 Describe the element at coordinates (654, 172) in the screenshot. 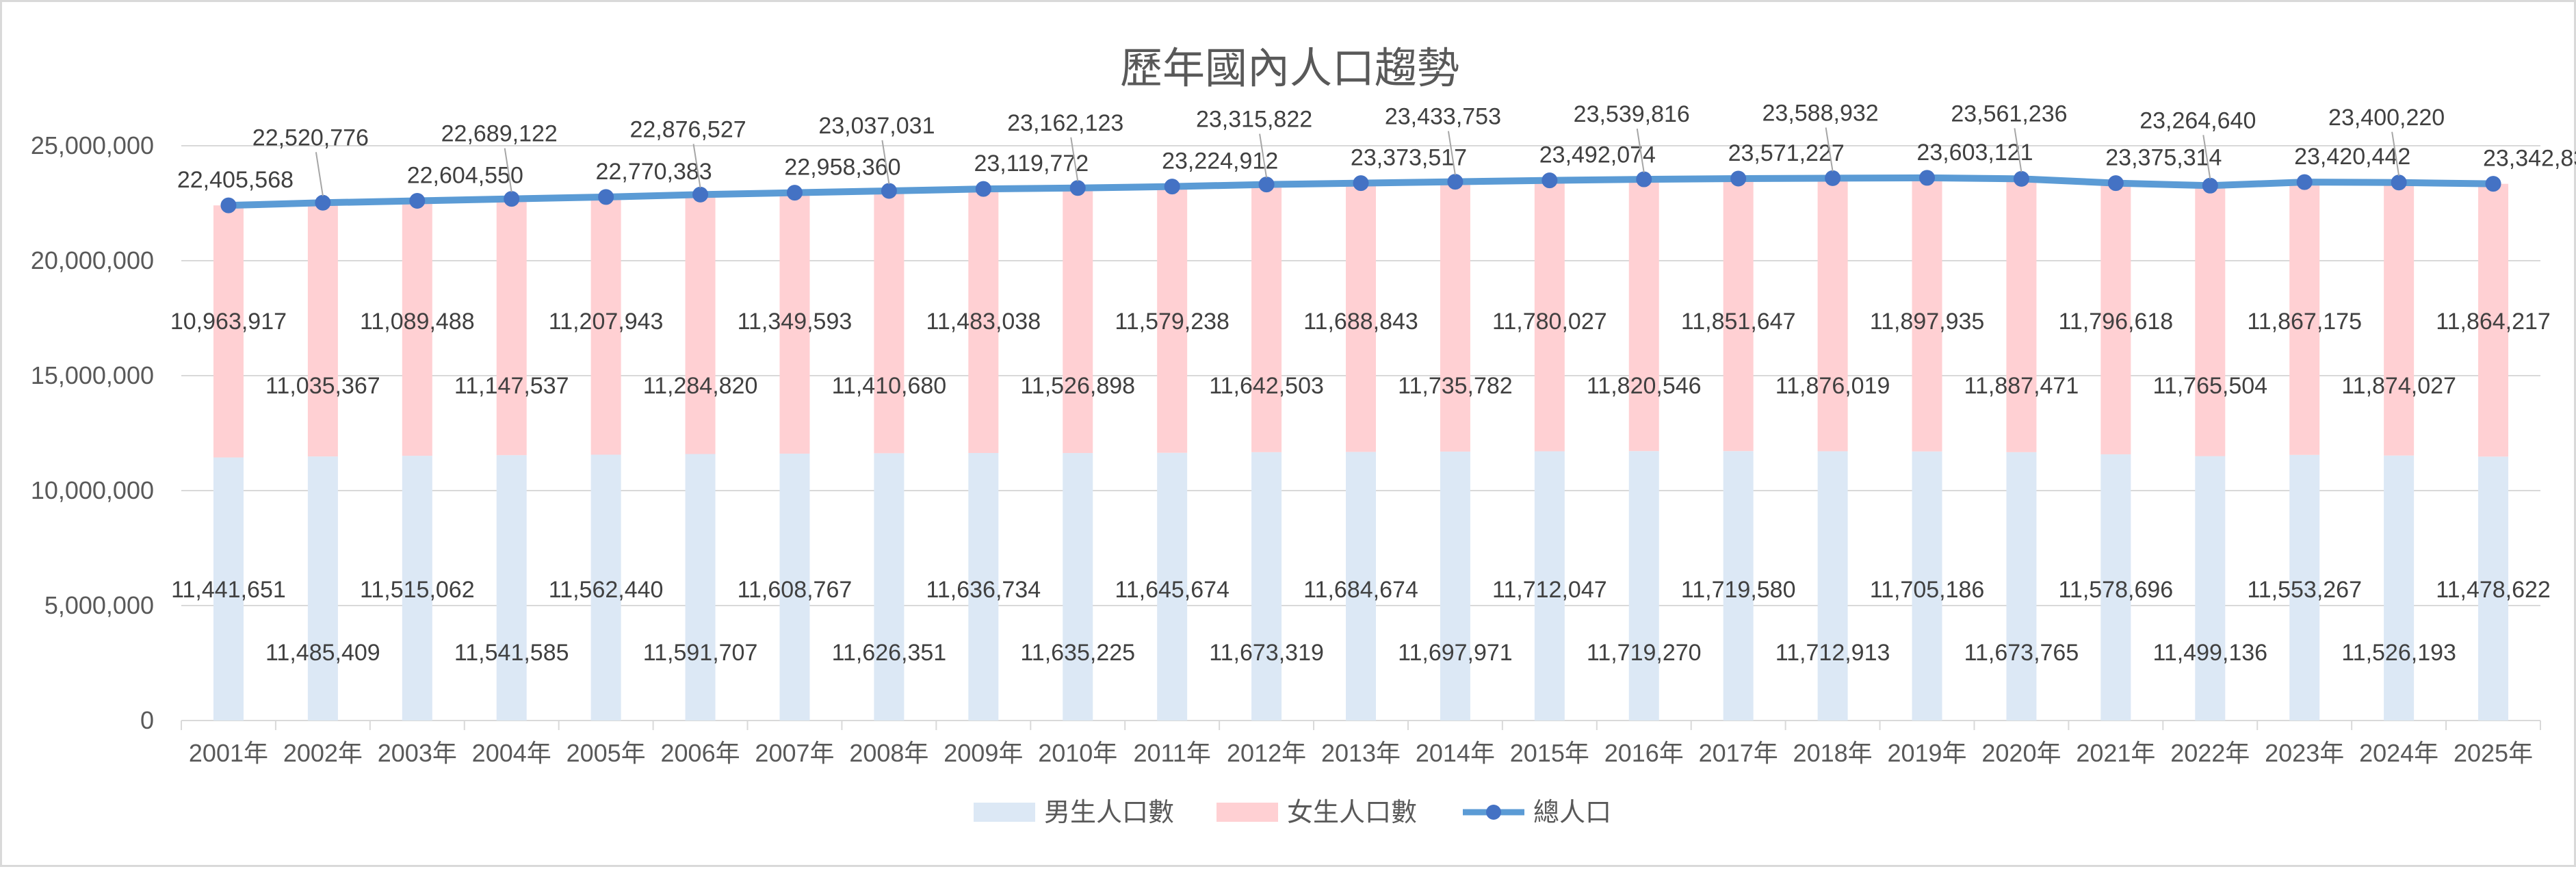

I see `total-value-label: 22,770,383` at that location.